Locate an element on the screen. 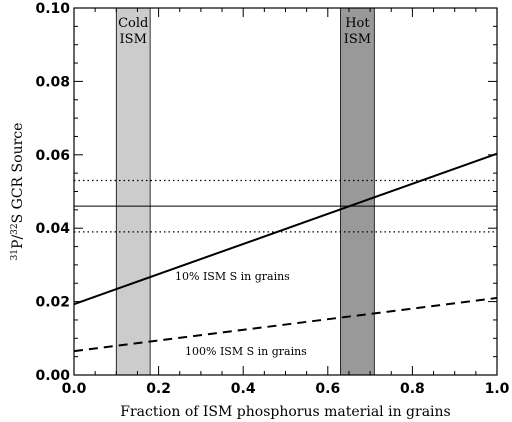  y-axis-title: 31P/32S GCR Source is located at coordinates (18, 192).